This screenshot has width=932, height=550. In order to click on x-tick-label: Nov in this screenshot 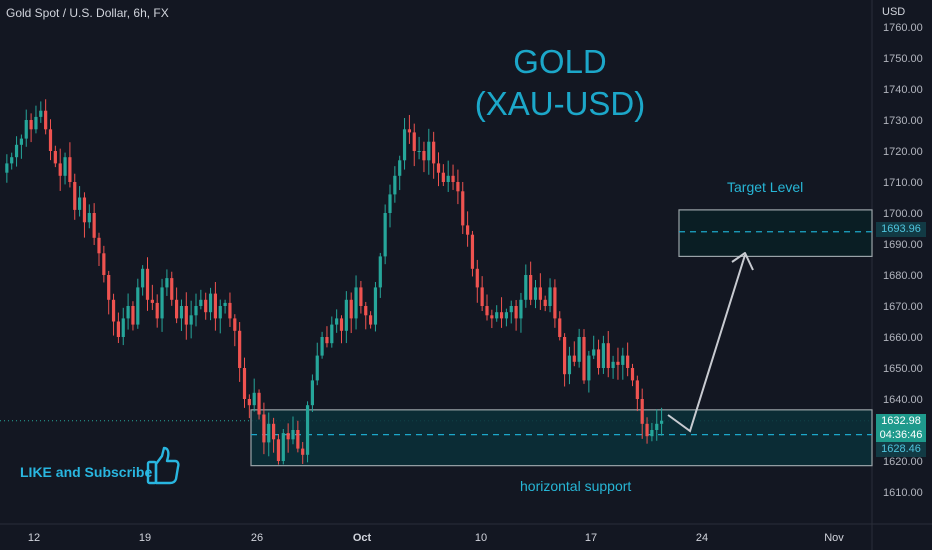, I will do `click(834, 538)`.